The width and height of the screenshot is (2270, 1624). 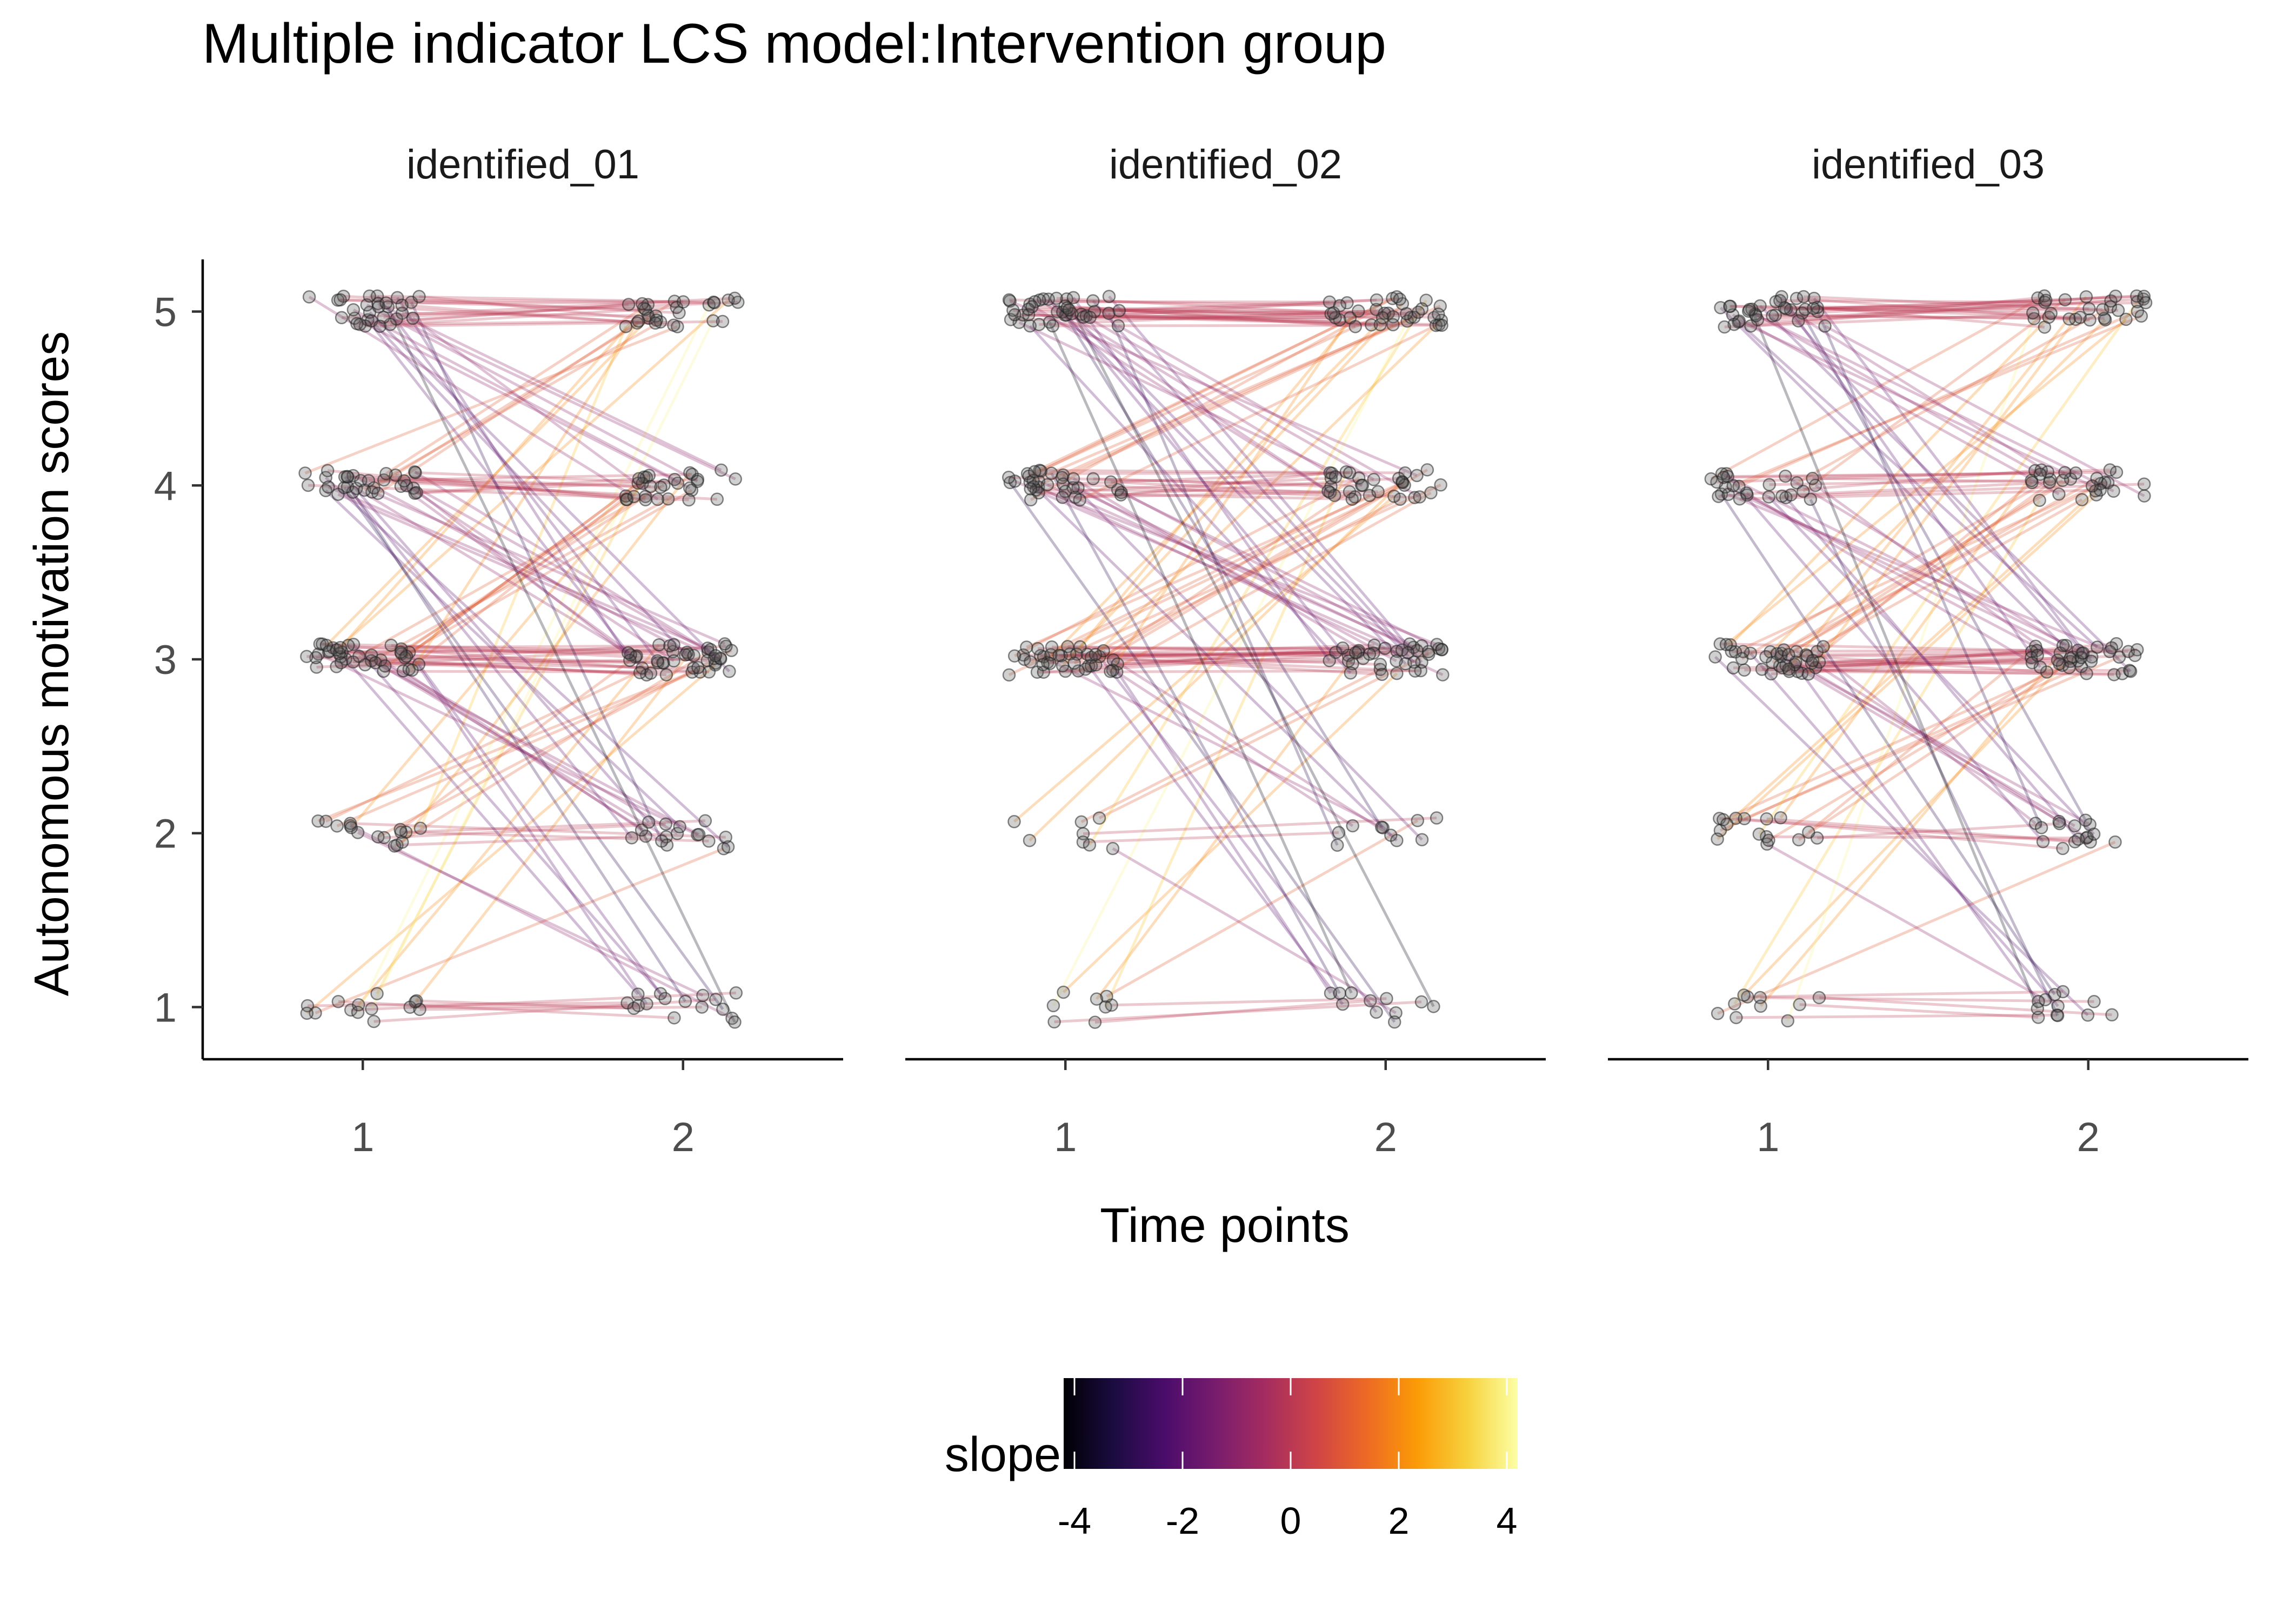 I want to click on trajectory-lines, so click(x=521, y=659).